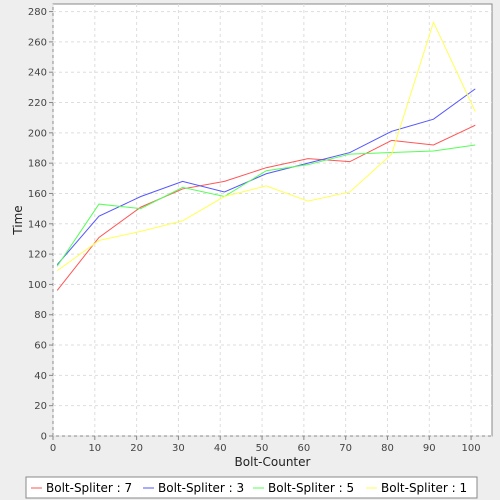 The image size is (500, 500). What do you see at coordinates (40, 346) in the screenshot?
I see `y-tick-label: 60` at bounding box center [40, 346].